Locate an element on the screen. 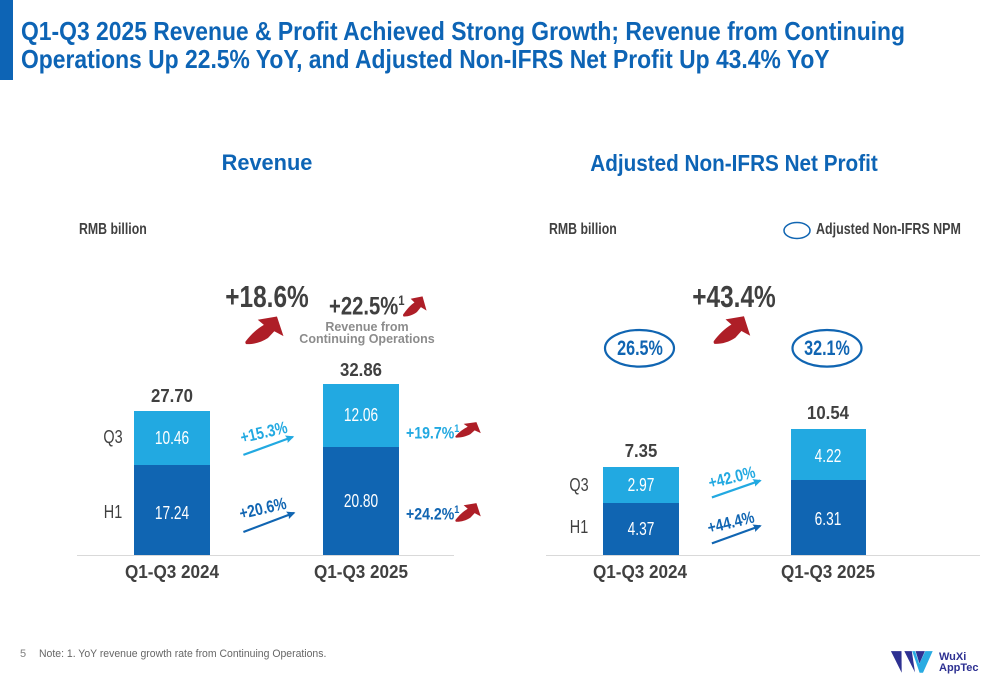 The width and height of the screenshot is (1000, 685). svg-text: AppTec is located at coordinates (959, 668).